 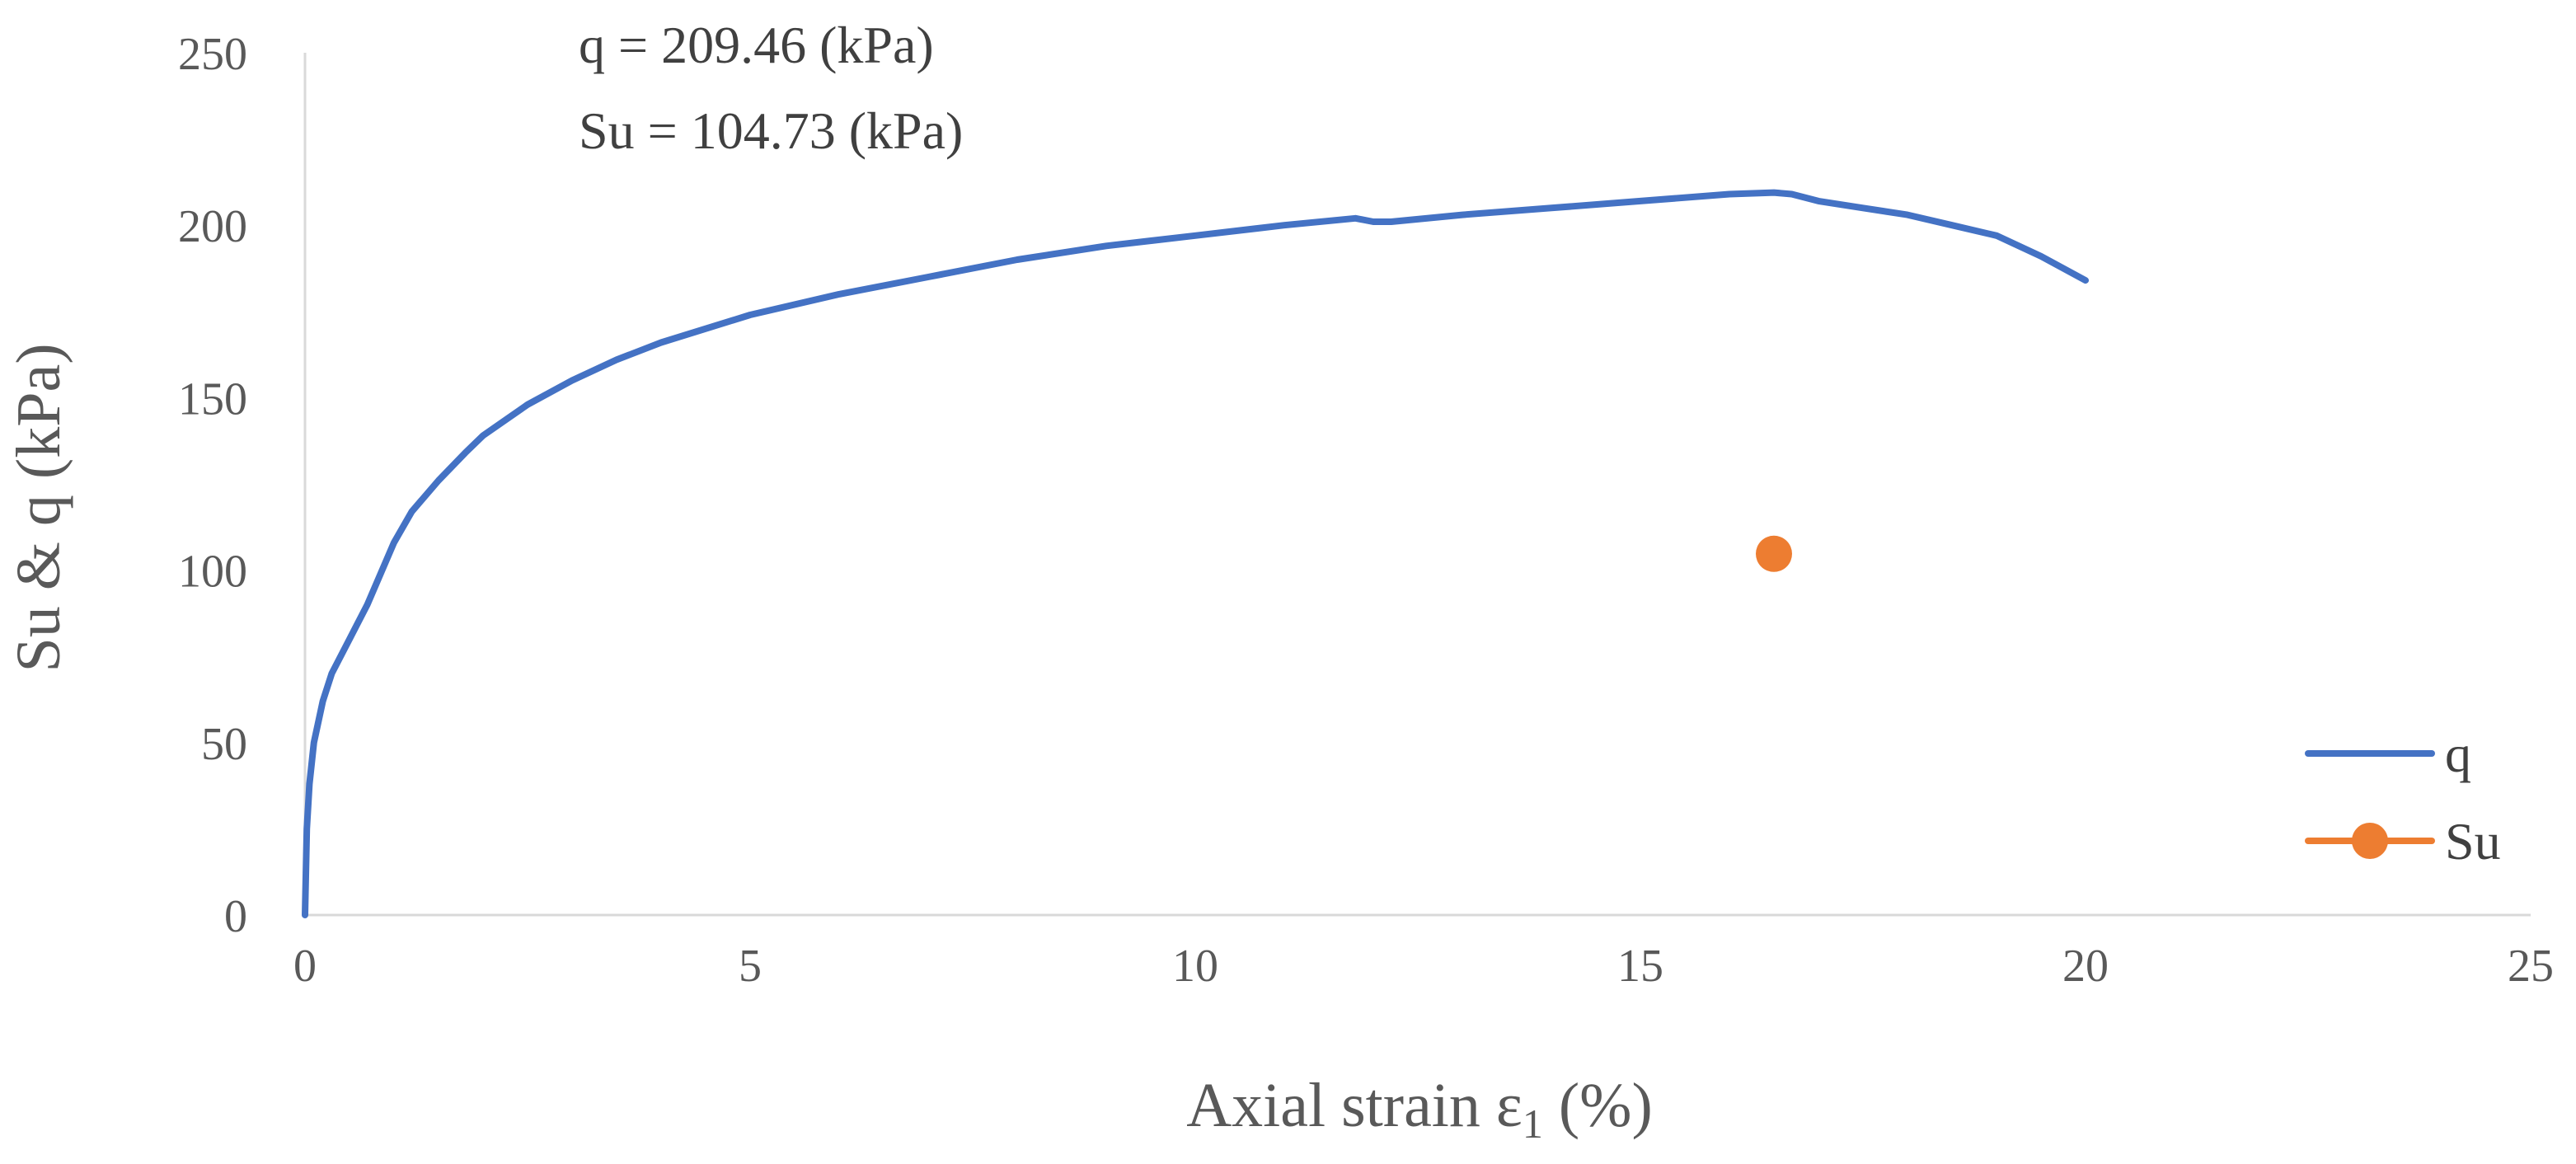 What do you see at coordinates (1424, 966) in the screenshot?
I see `x-tick-labels: 0 5 10 15 20 25` at bounding box center [1424, 966].